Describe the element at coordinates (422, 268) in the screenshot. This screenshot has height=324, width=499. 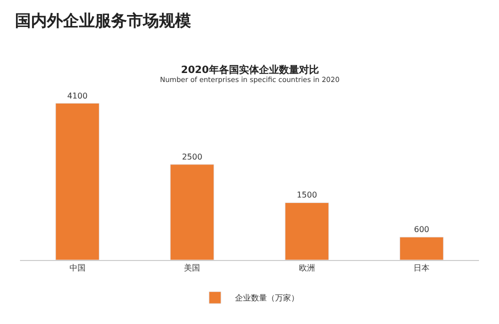
I see `x-tick-label: 日本` at that location.